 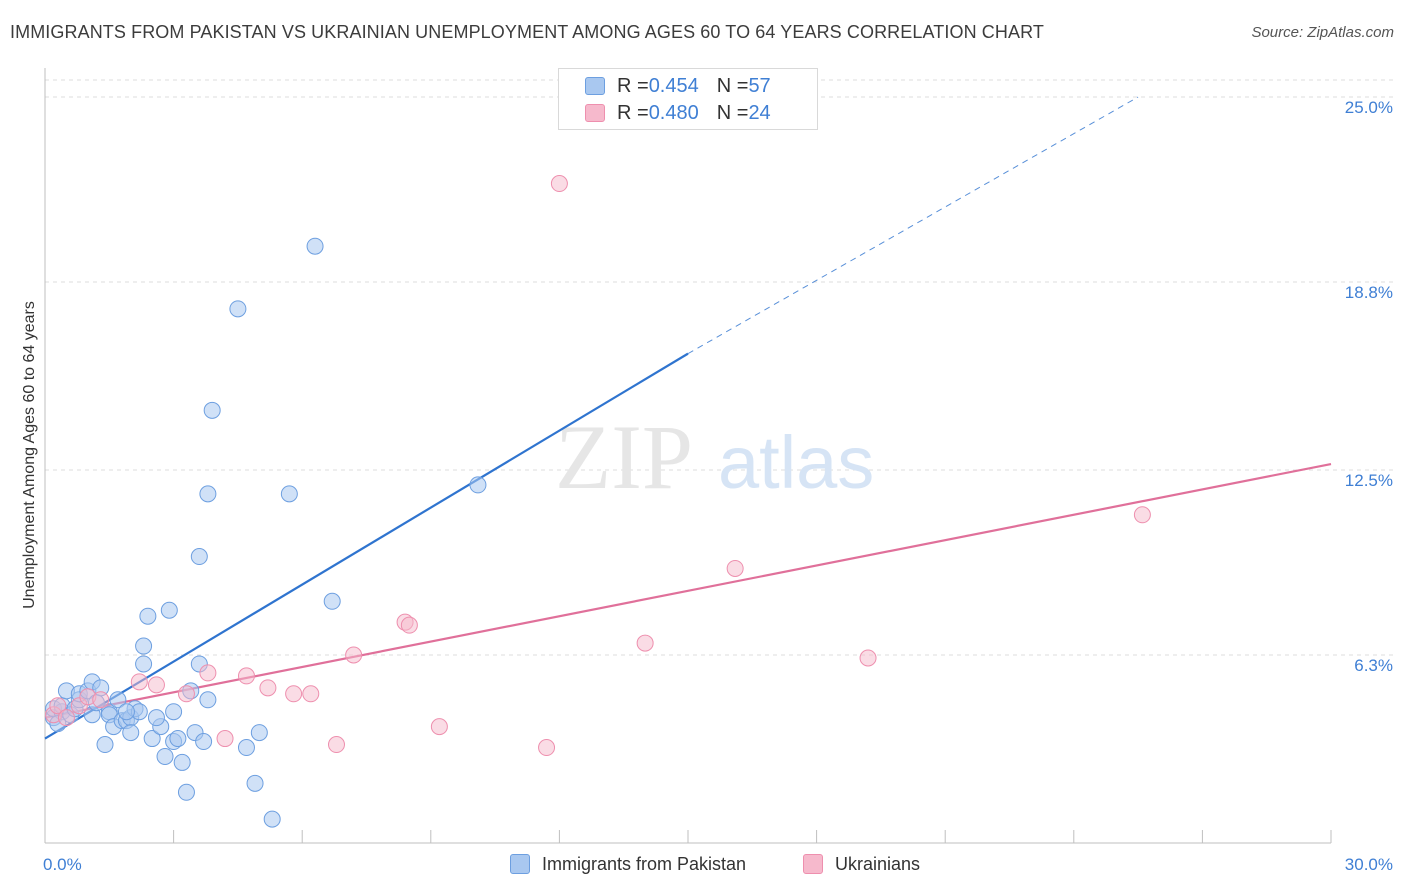 I want to click on legend-row-pakistan: R = 0.454 N = 57, so click(x=678, y=86).